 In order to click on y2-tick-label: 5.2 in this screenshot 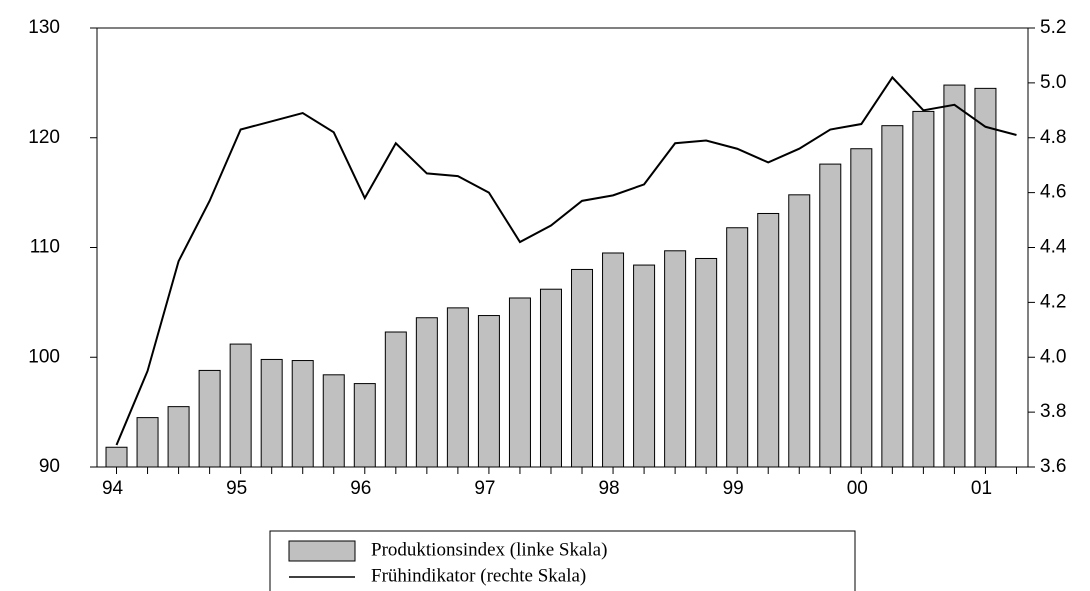, I will do `click(1053, 27)`.